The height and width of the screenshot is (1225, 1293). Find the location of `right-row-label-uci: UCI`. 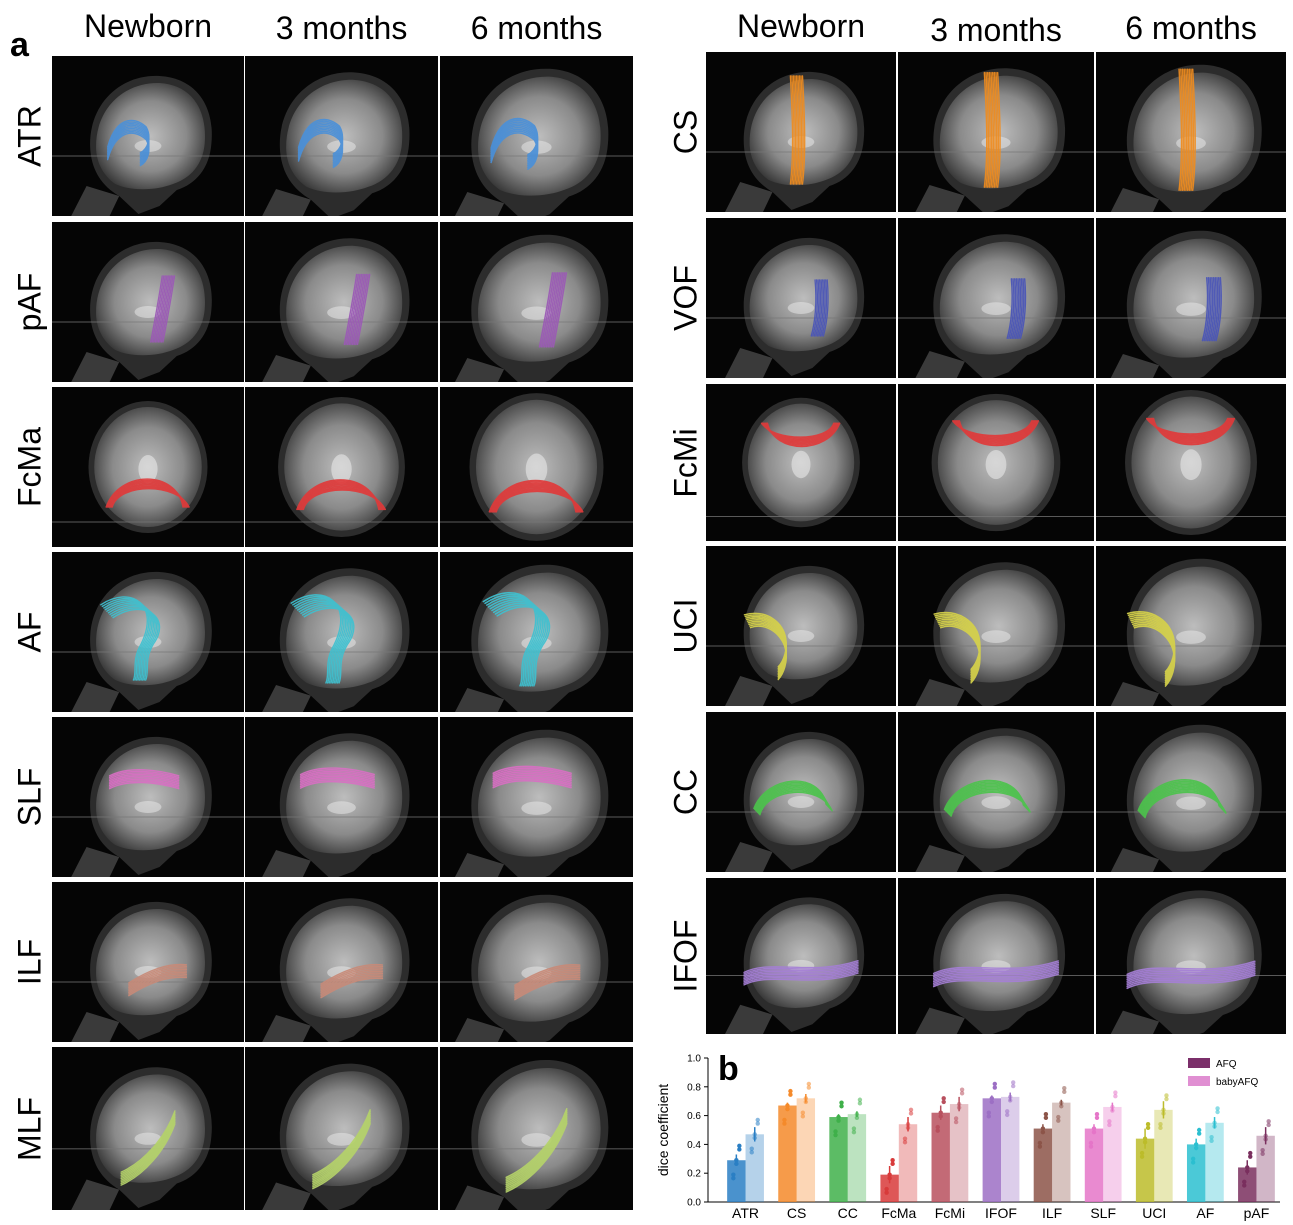

right-row-label-uci: UCI is located at coordinates (685, 626).